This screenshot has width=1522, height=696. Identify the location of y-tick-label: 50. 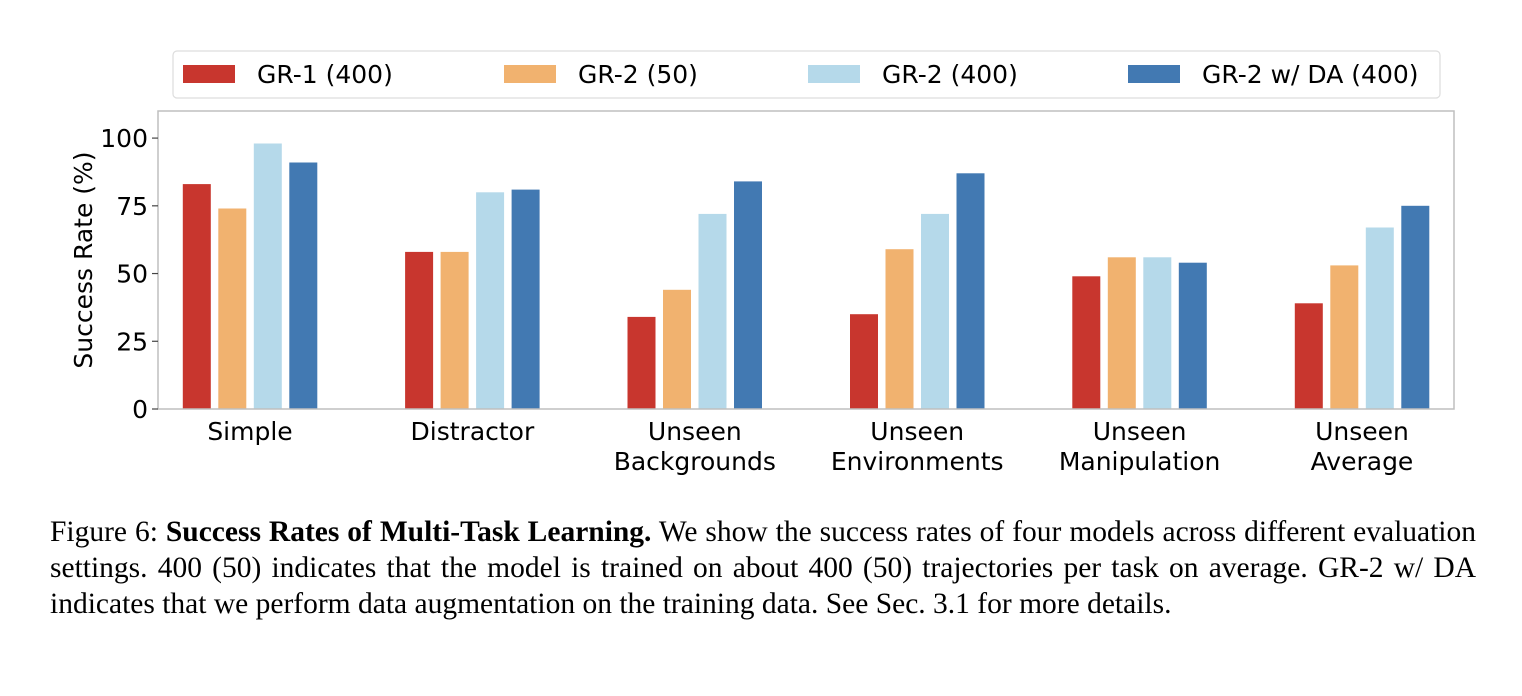
(132, 274).